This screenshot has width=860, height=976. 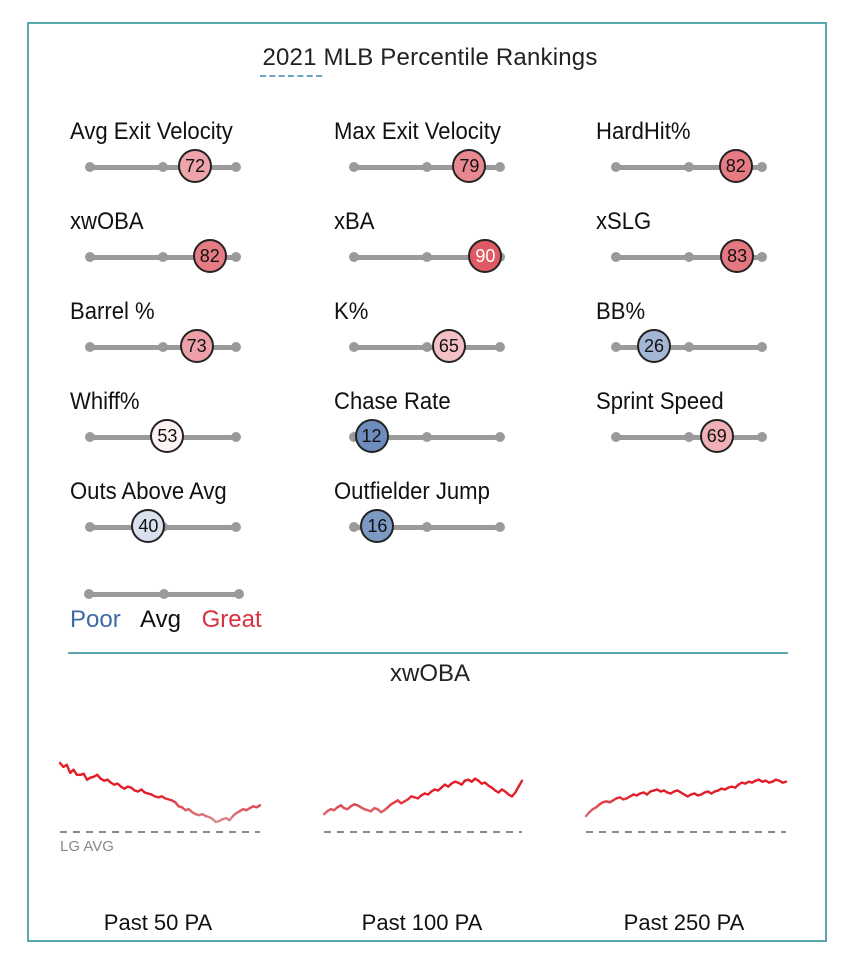 What do you see at coordinates (485, 256) in the screenshot?
I see `percentile-bubble: 90` at bounding box center [485, 256].